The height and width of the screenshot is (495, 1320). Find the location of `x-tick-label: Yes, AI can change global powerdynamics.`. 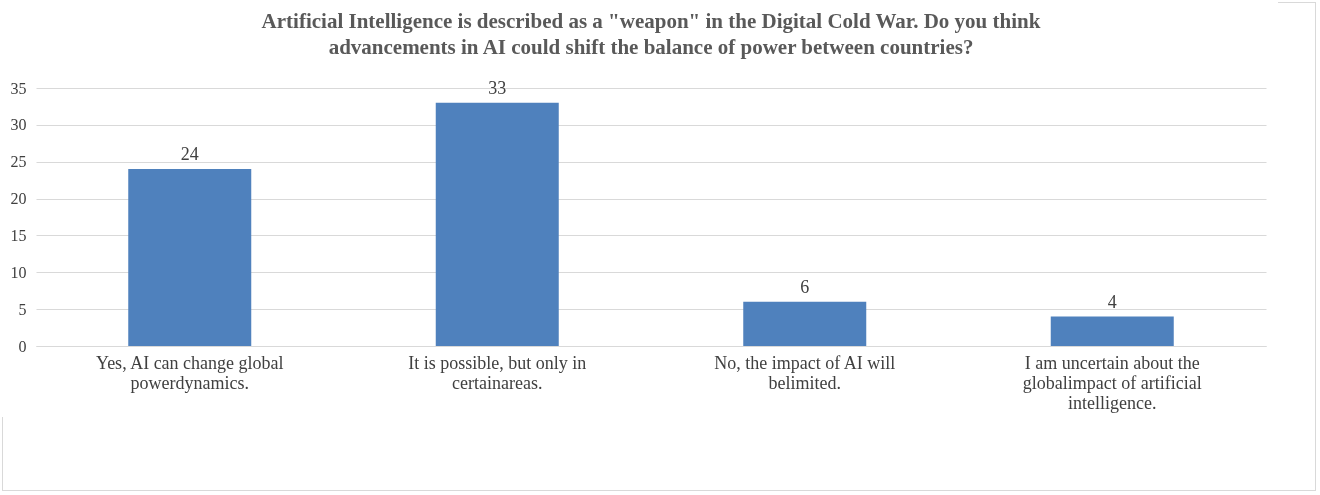

x-tick-label: Yes, AI can change global powerdynamics. is located at coordinates (189, 372).